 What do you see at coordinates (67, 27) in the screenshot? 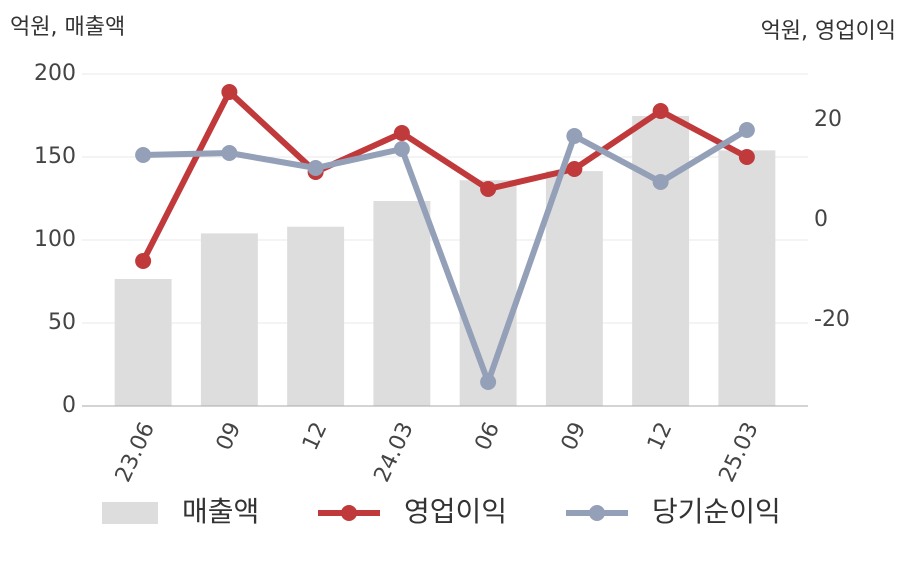
I see `y-axis-title: 억원, 매출액` at bounding box center [67, 27].